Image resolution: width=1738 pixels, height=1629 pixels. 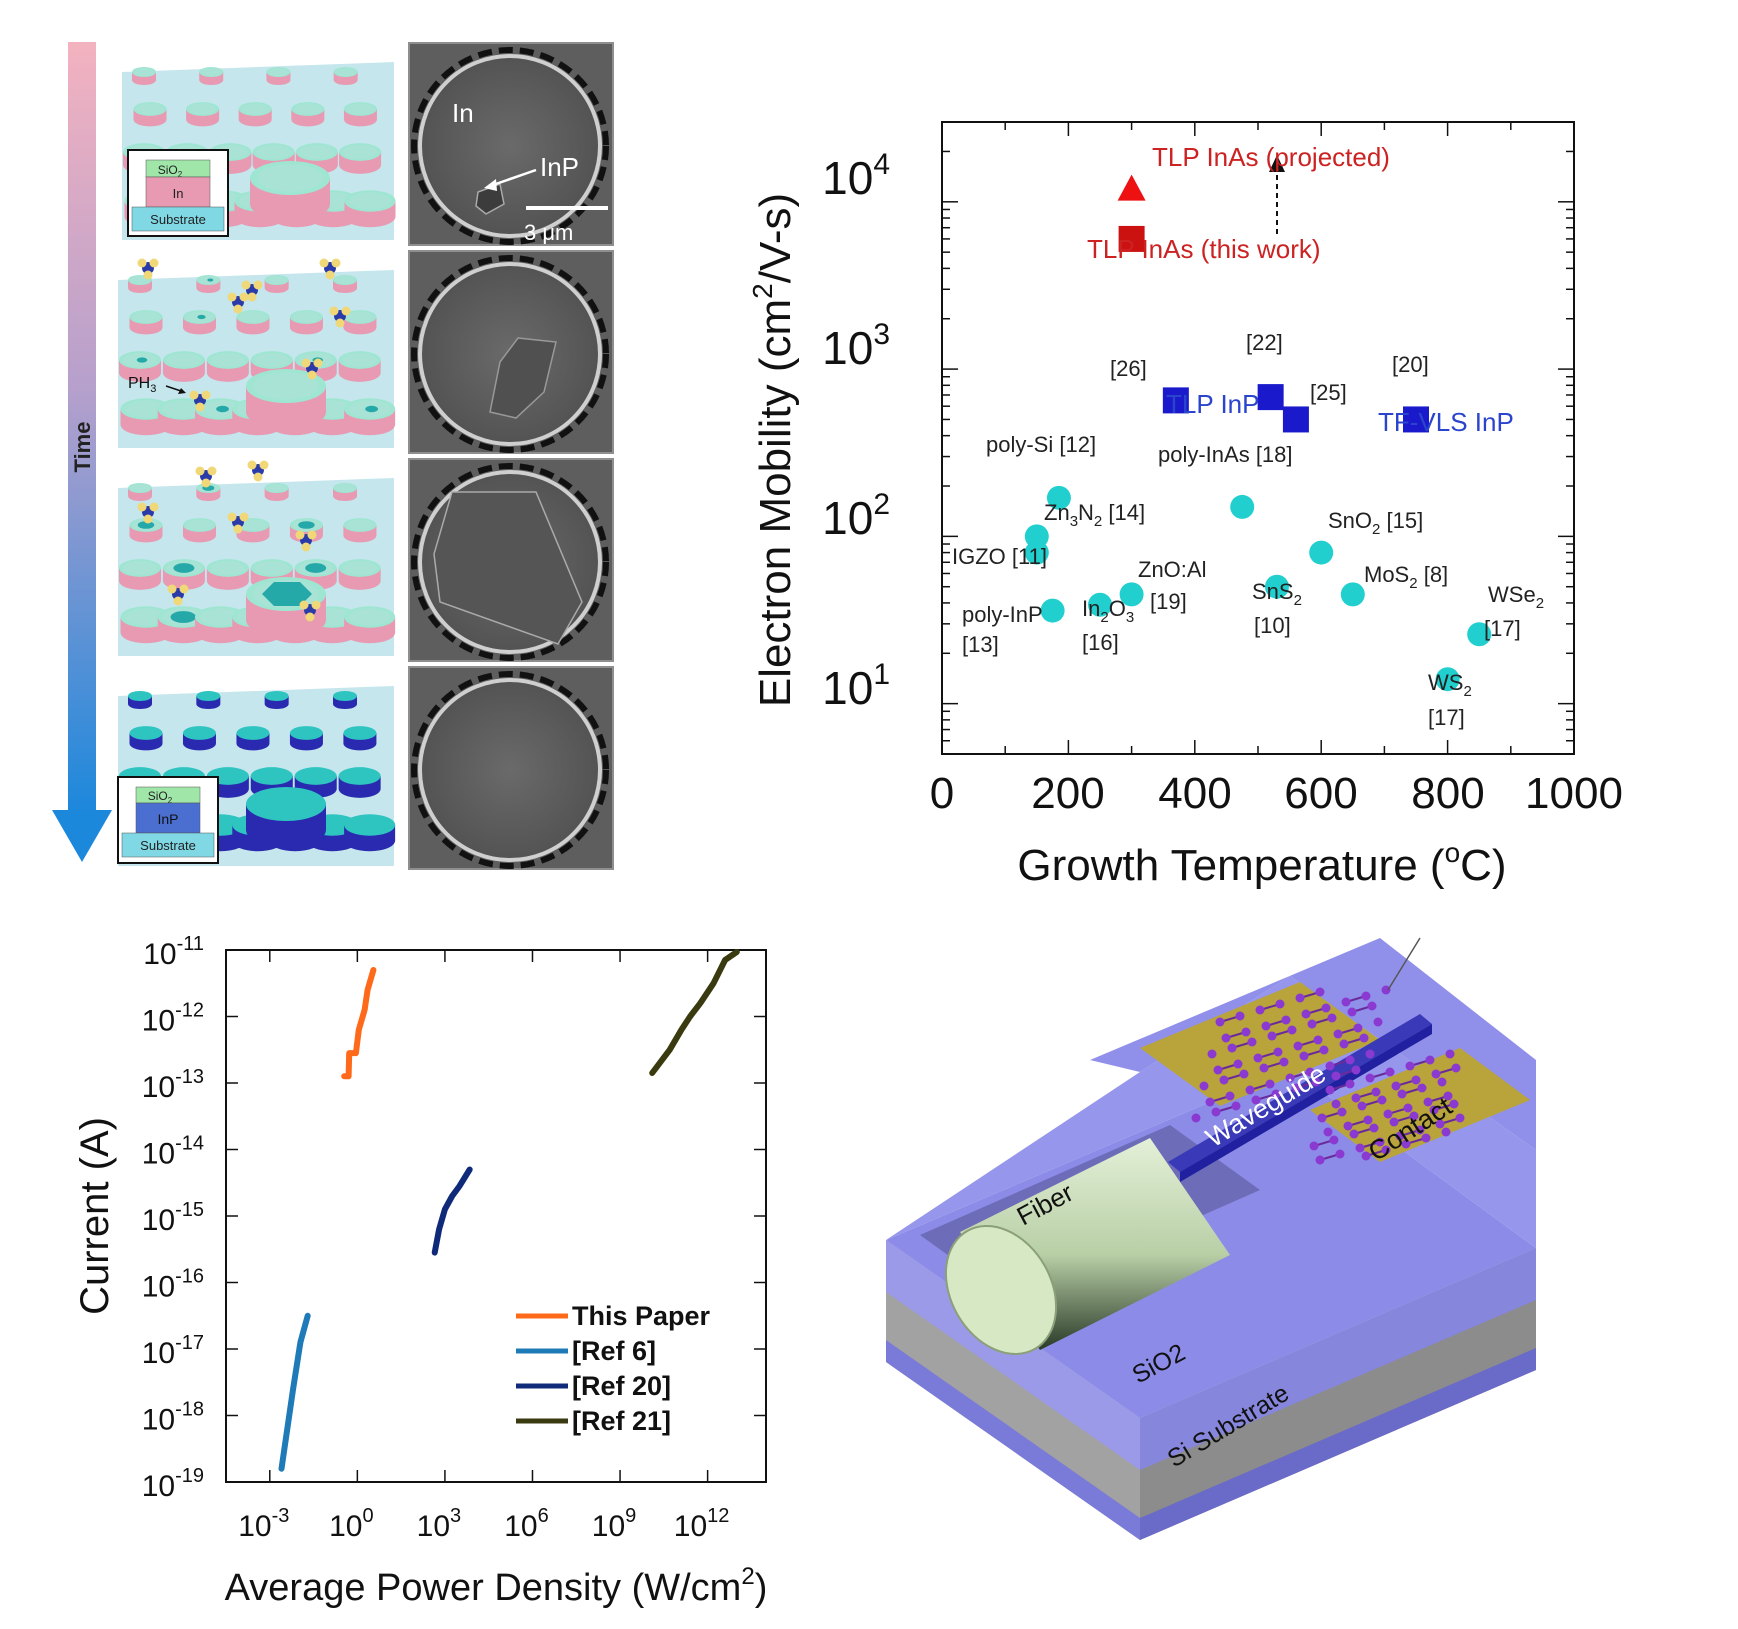 What do you see at coordinates (511, 456) in the screenshot?
I see `sem-images` at bounding box center [511, 456].